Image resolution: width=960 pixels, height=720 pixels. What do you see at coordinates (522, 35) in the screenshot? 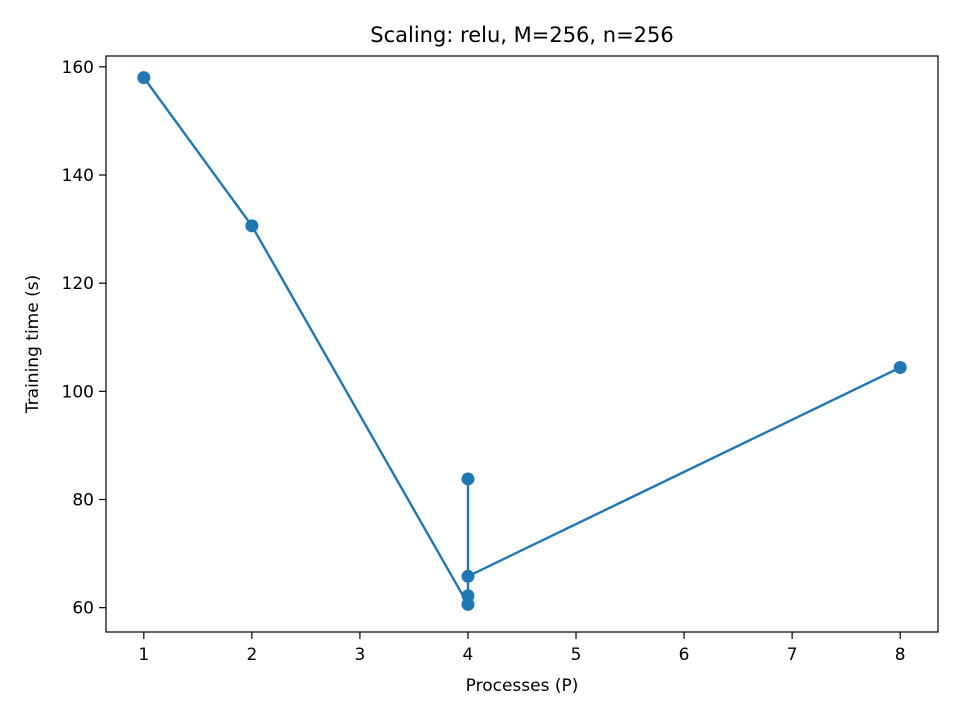
I see `chart-title: Scaling: relu, M=256, n=256` at bounding box center [522, 35].